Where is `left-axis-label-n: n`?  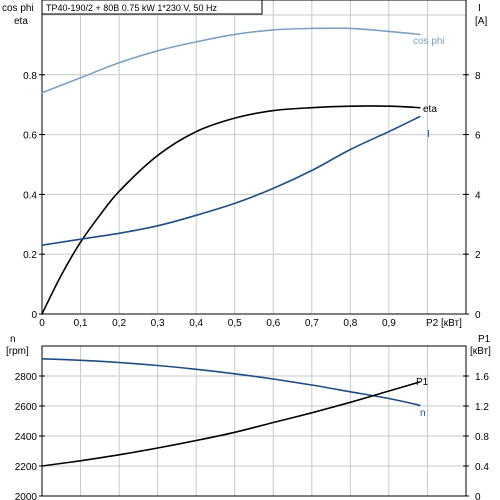
left-axis-label-n: n is located at coordinates (13, 339).